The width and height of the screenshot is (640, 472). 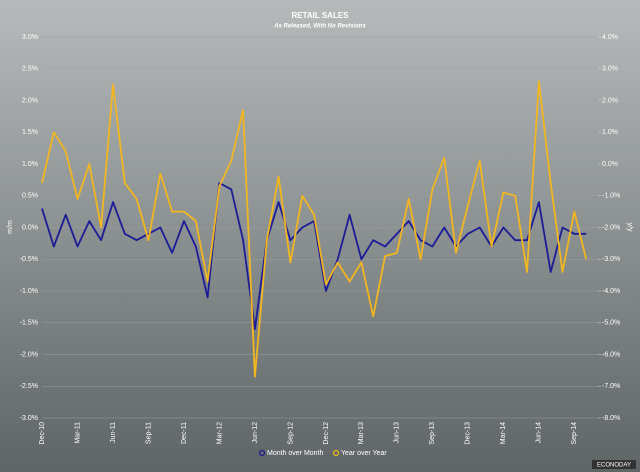 What do you see at coordinates (30, 227) in the screenshot?
I see `y-tick-label: 0.0%` at bounding box center [30, 227].